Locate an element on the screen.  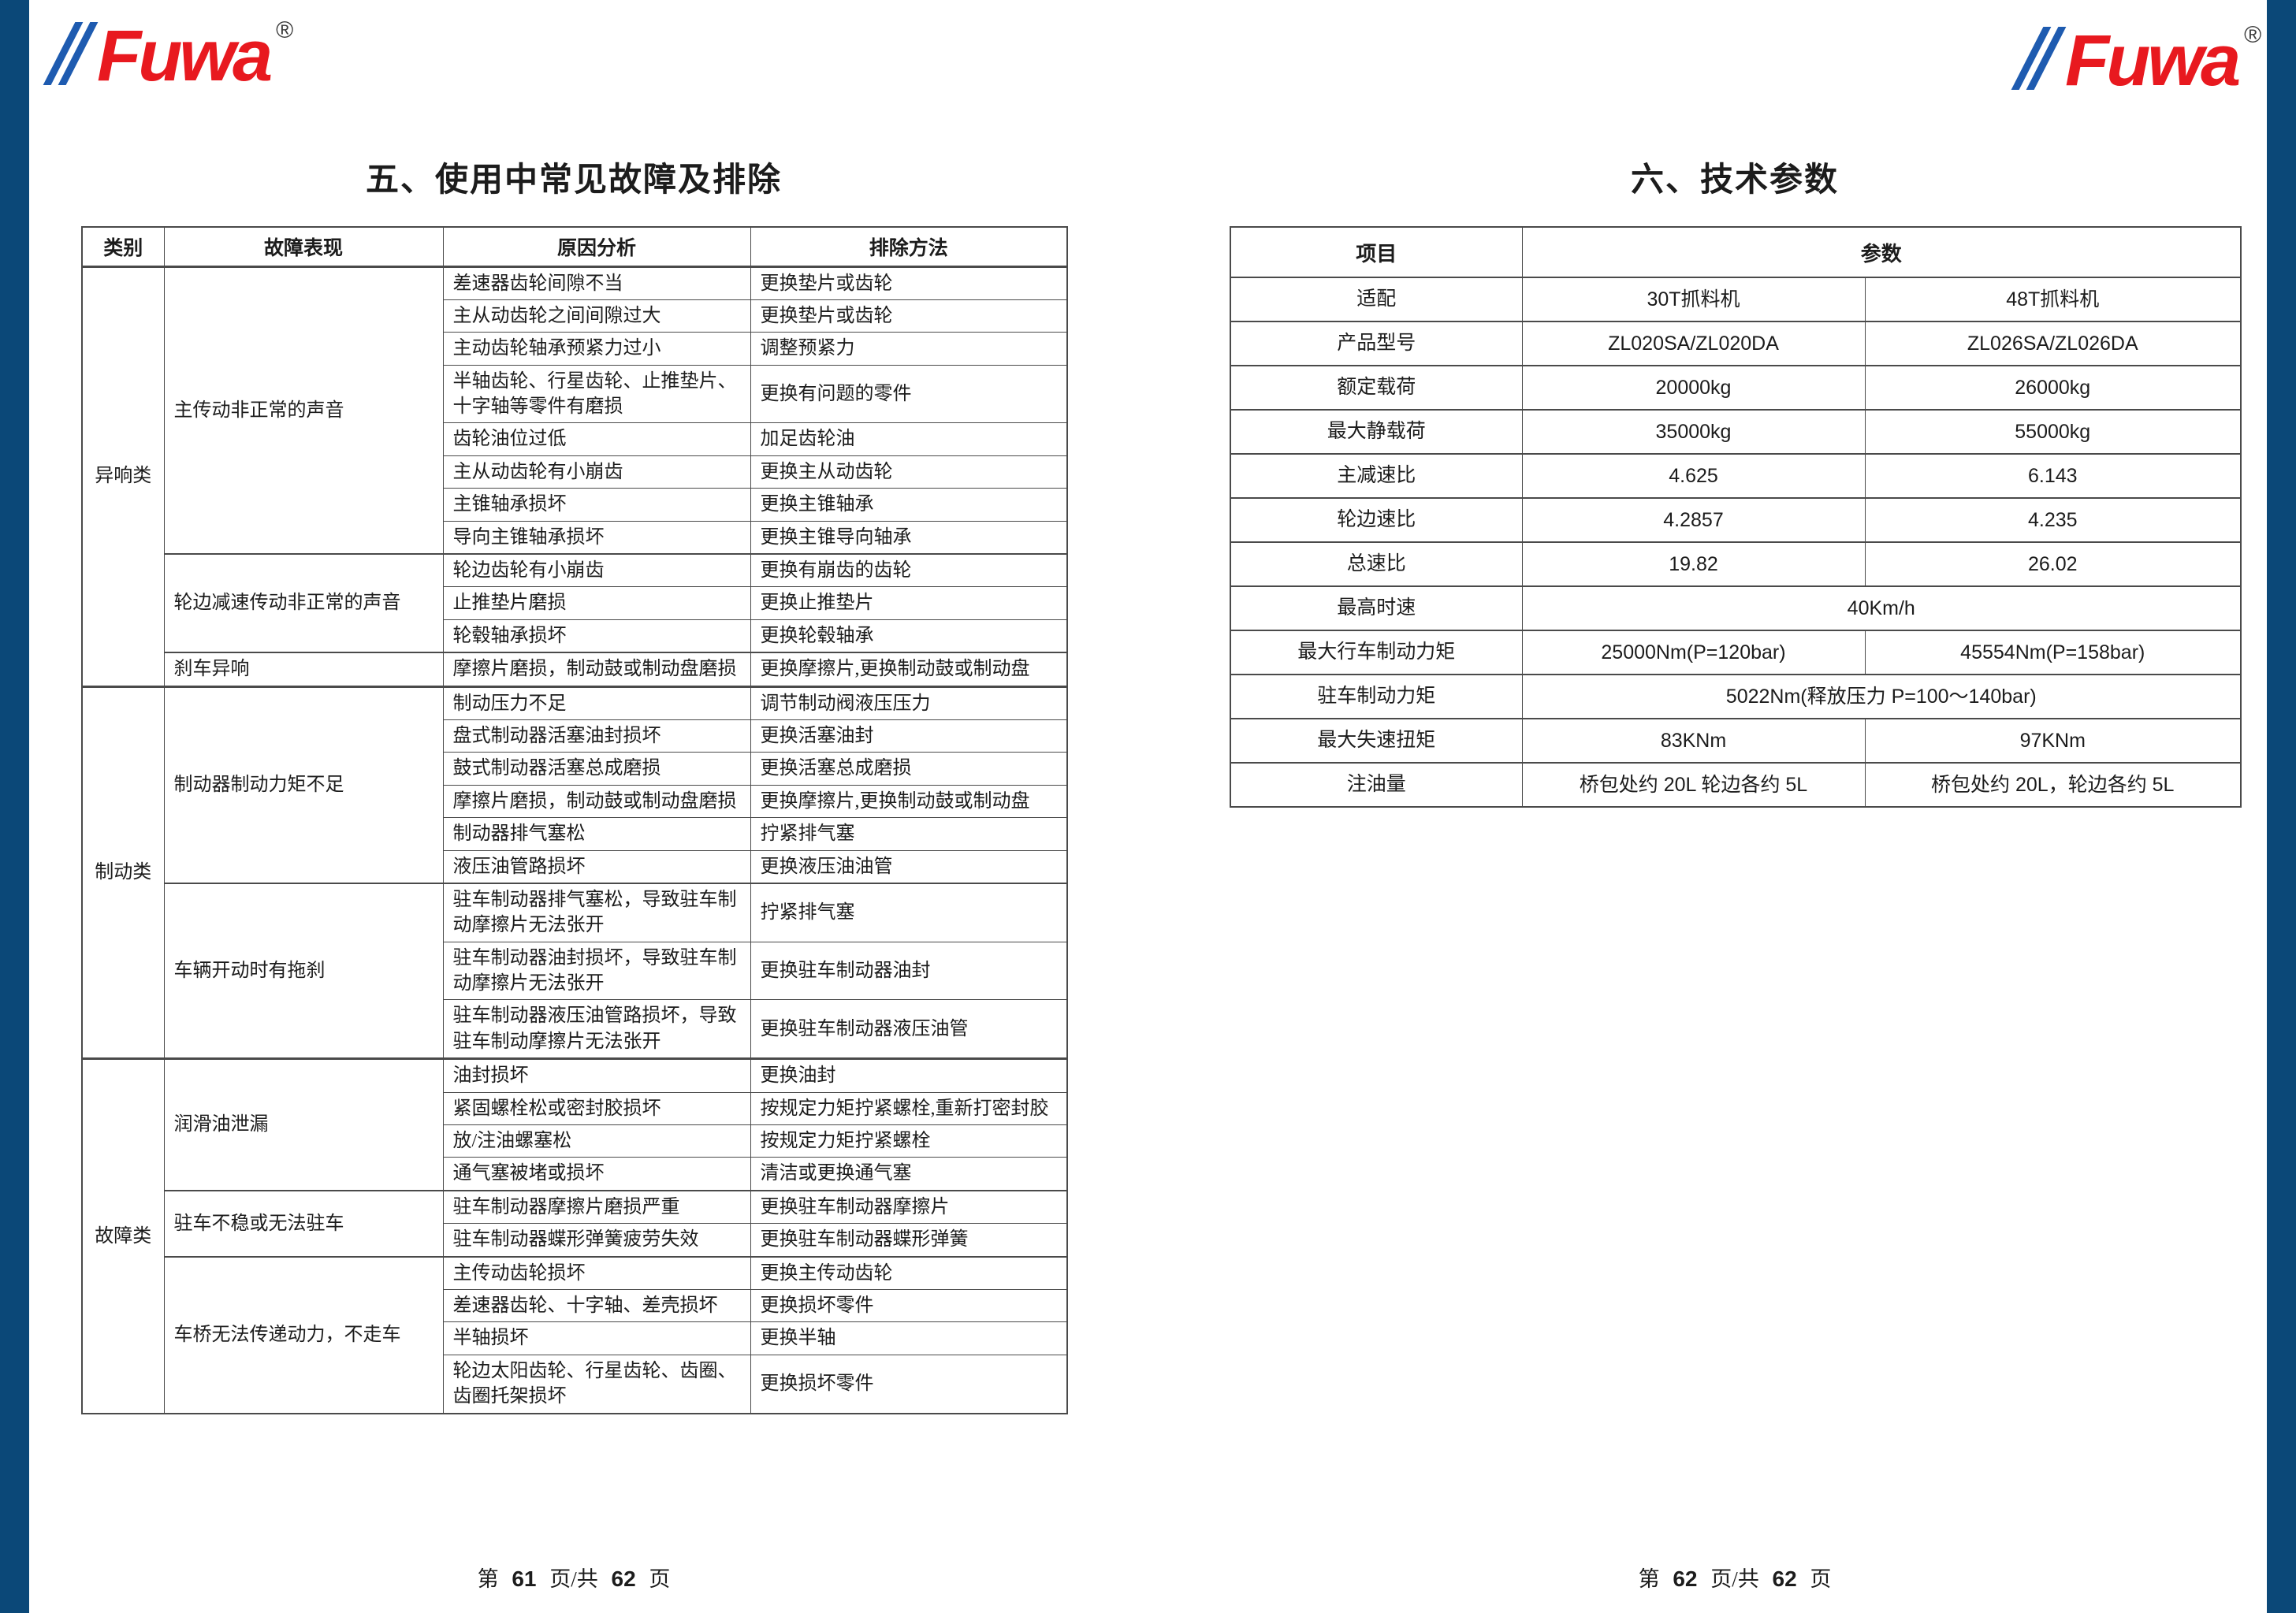
cause-cell: 制动压力不足 is located at coordinates (596, 702).